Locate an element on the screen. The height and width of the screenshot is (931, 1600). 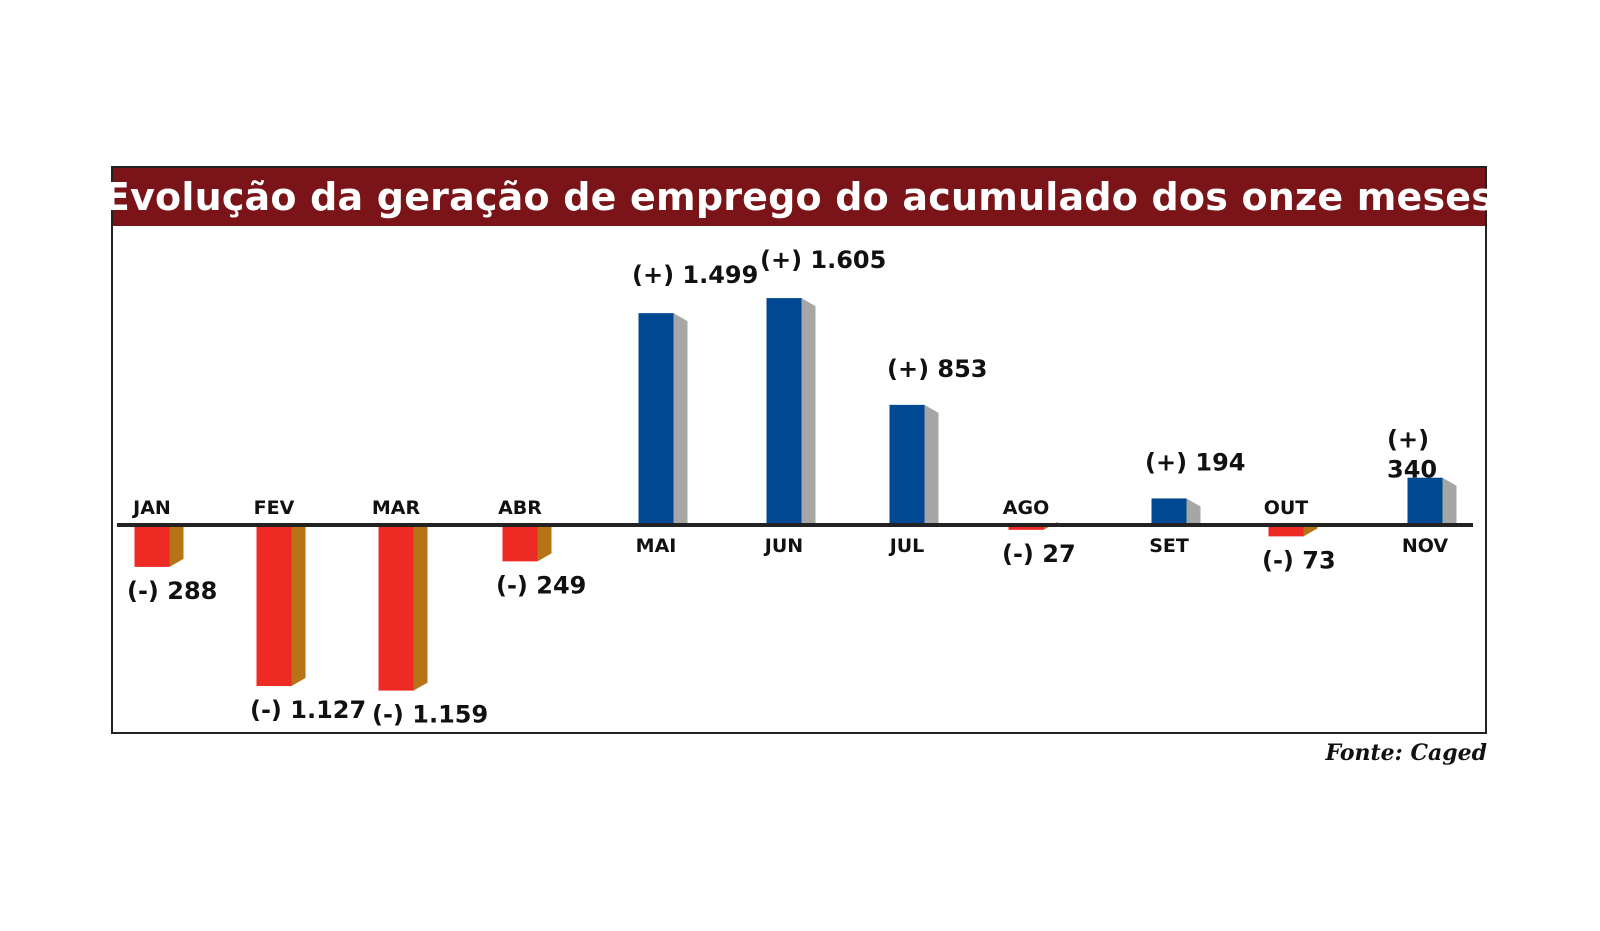
bar-side-ago is located at coordinates (1050, 525).